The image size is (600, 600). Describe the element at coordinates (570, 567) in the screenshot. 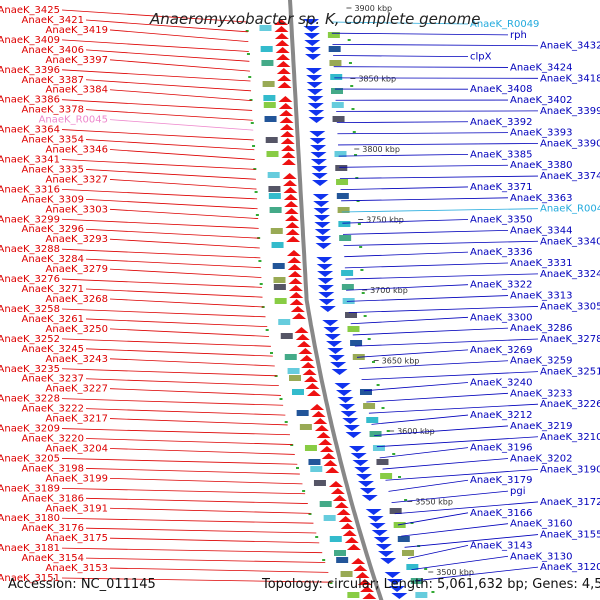

I see `right-gene-label: AnaeK_3120` at that location.